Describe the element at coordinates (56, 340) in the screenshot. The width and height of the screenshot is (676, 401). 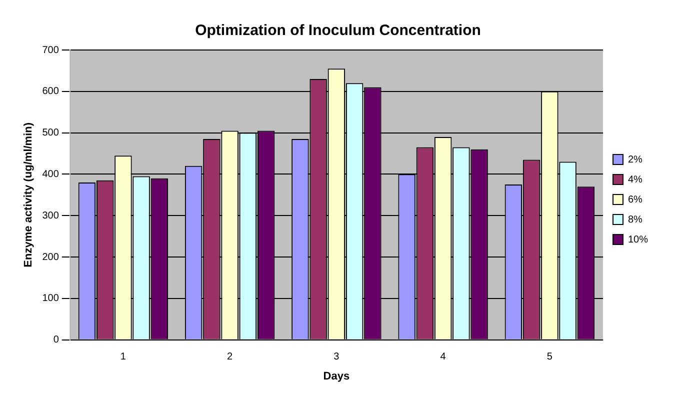
I see `y-tick-label: 0` at that location.